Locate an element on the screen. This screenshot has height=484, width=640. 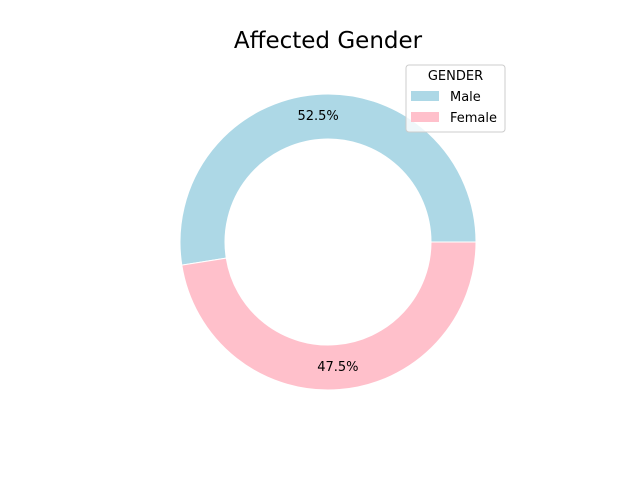
legend-title: GENDER is located at coordinates (455, 76).